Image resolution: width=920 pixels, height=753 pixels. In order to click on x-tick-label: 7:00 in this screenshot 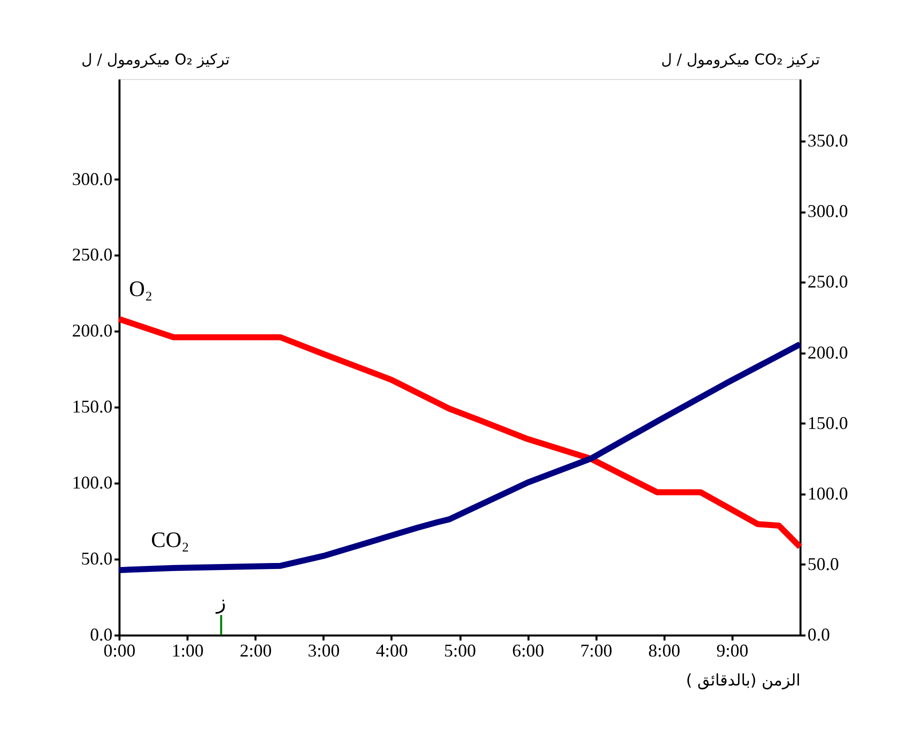, I will do `click(596, 650)`.